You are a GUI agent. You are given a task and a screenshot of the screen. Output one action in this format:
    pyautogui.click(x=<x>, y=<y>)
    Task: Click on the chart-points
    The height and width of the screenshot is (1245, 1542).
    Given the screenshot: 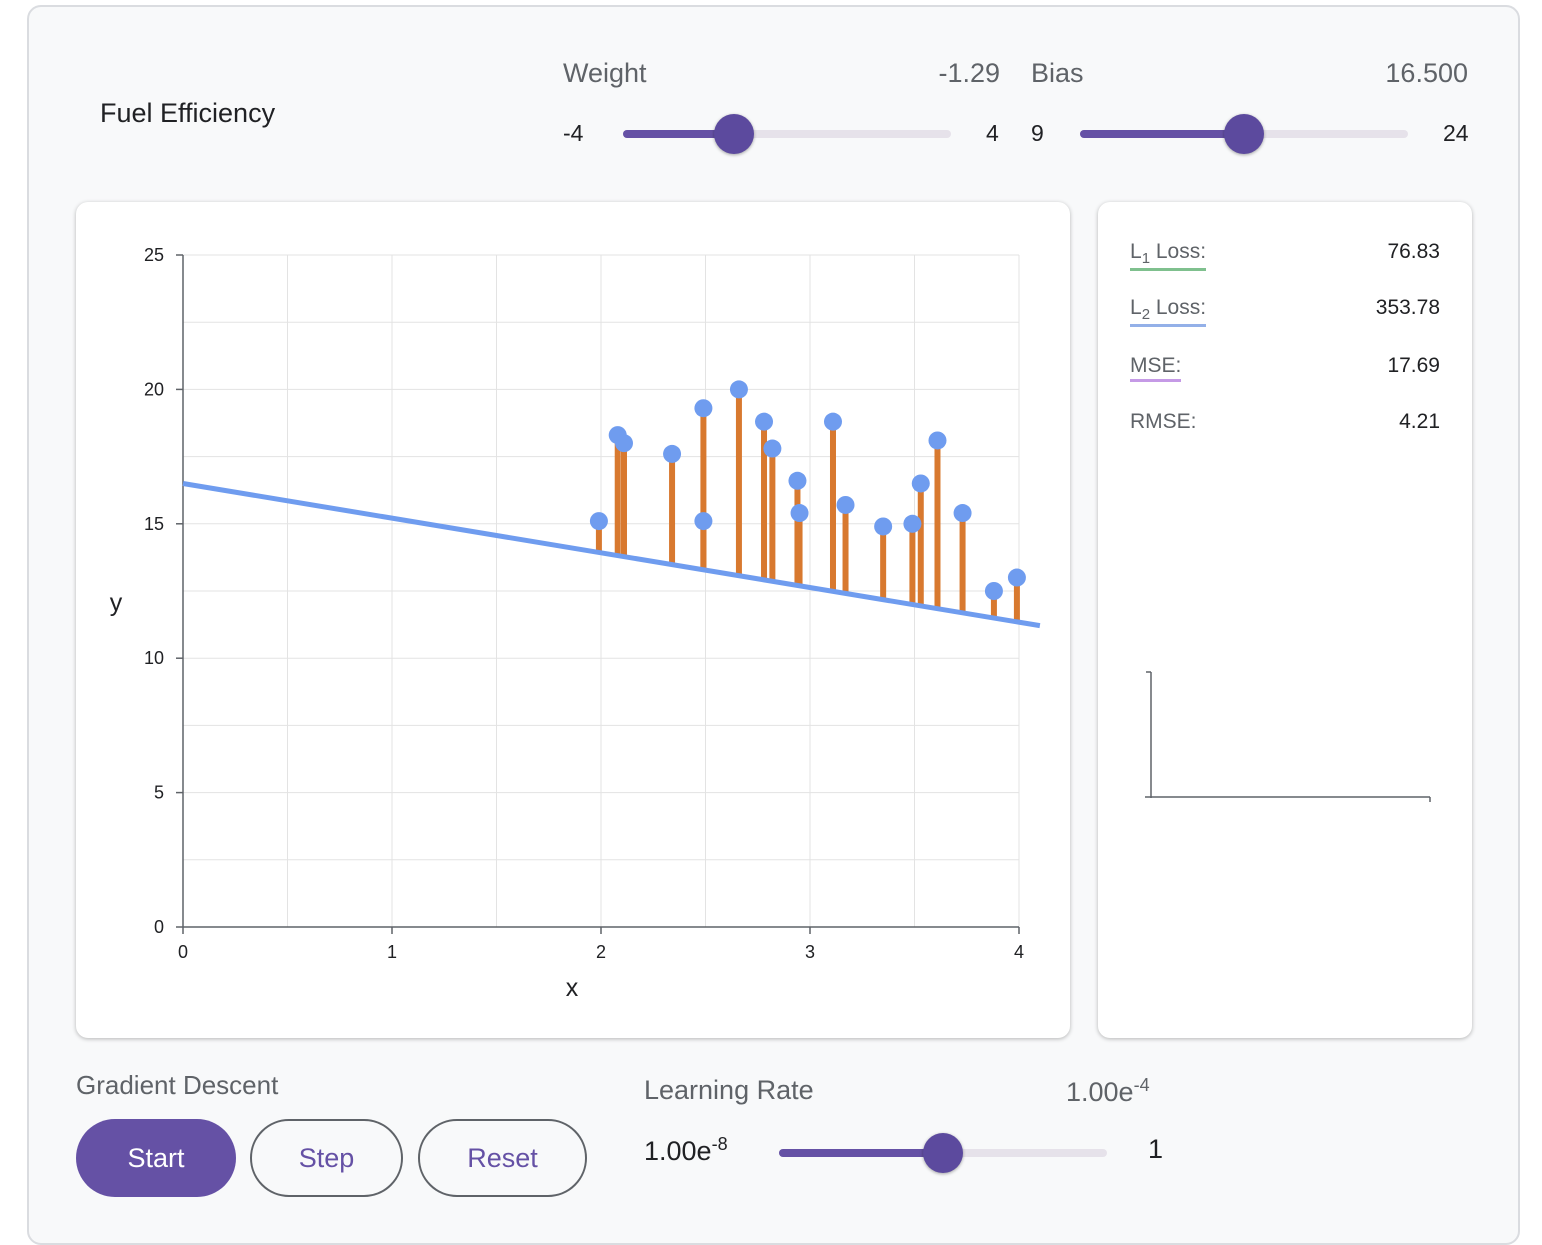 What is the action you would take?
    pyautogui.click(x=807, y=490)
    